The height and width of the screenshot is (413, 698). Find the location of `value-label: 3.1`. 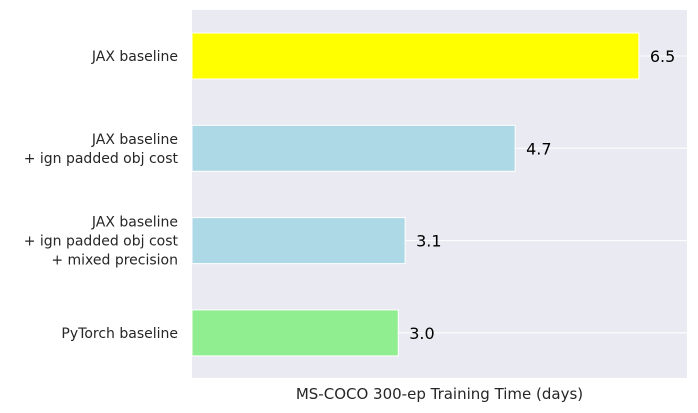

value-label: 3.1 is located at coordinates (428, 241).